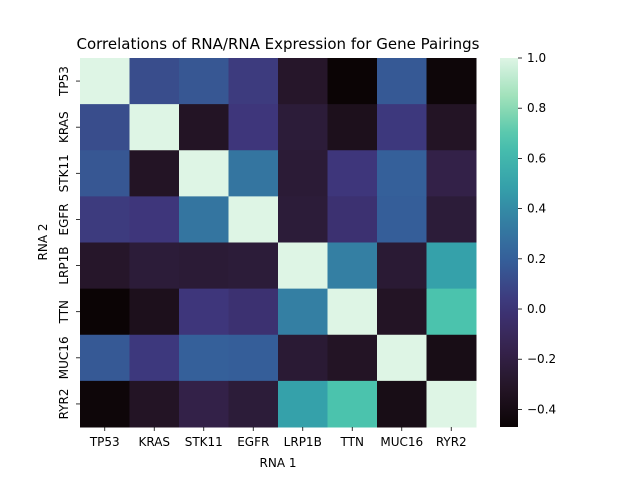 The image size is (640, 480). Describe the element at coordinates (401, 442) in the screenshot. I see `x-tick-label: MUC16` at that location.